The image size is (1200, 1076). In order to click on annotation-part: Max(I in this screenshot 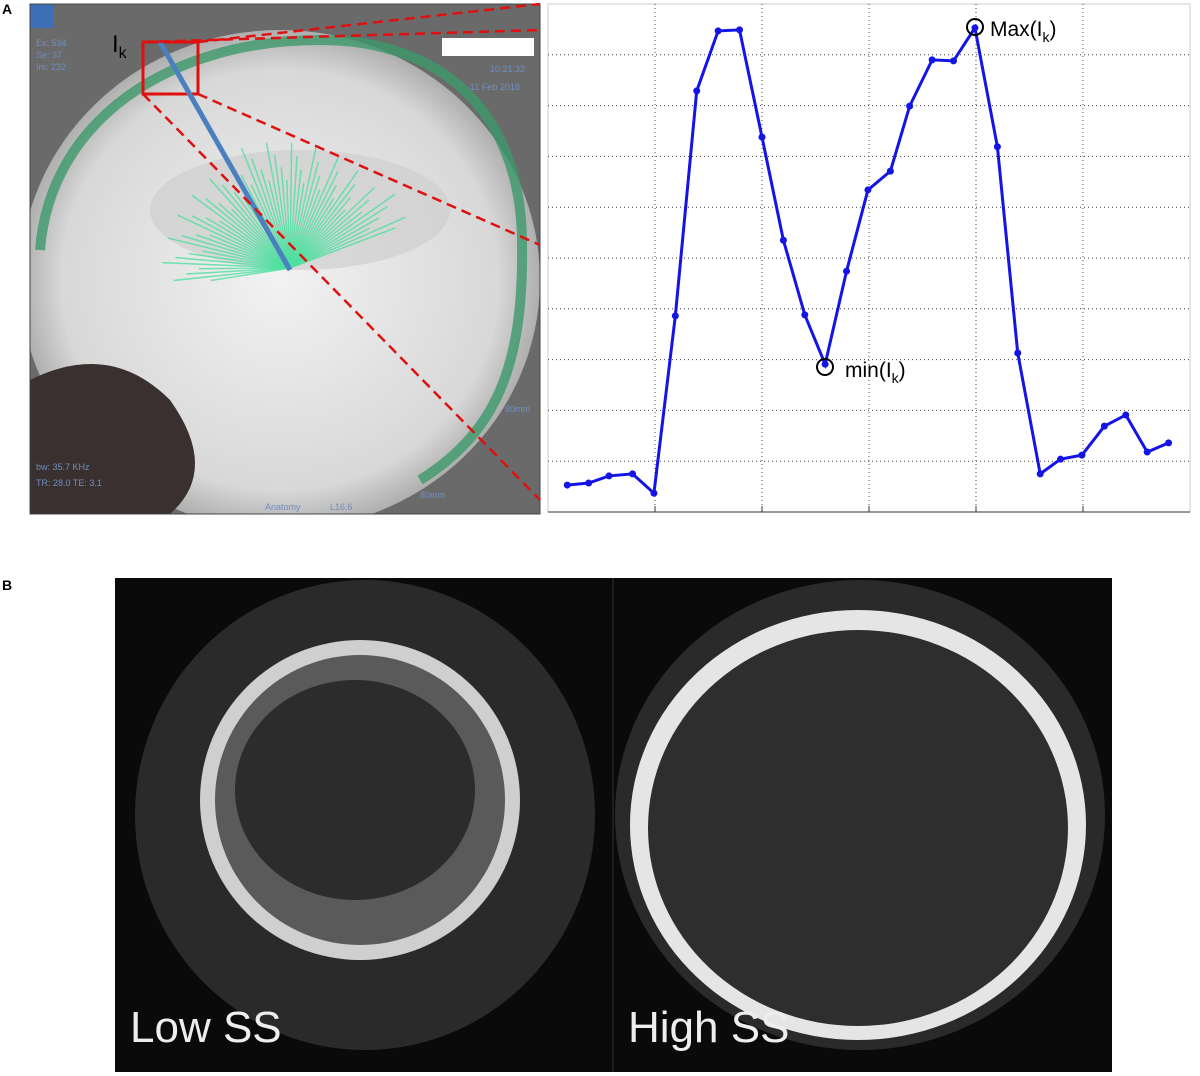, I will do `click(1016, 29)`.